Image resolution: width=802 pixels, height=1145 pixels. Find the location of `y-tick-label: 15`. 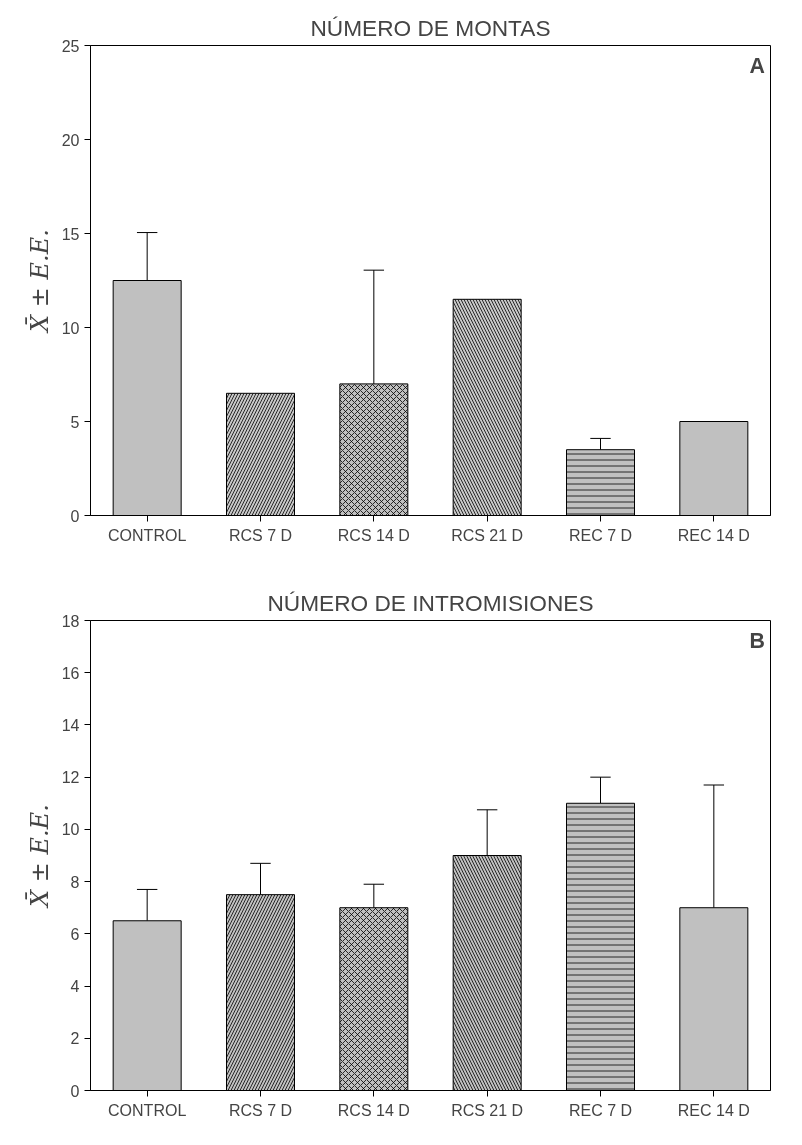

y-tick-label: 15 is located at coordinates (70, 234).